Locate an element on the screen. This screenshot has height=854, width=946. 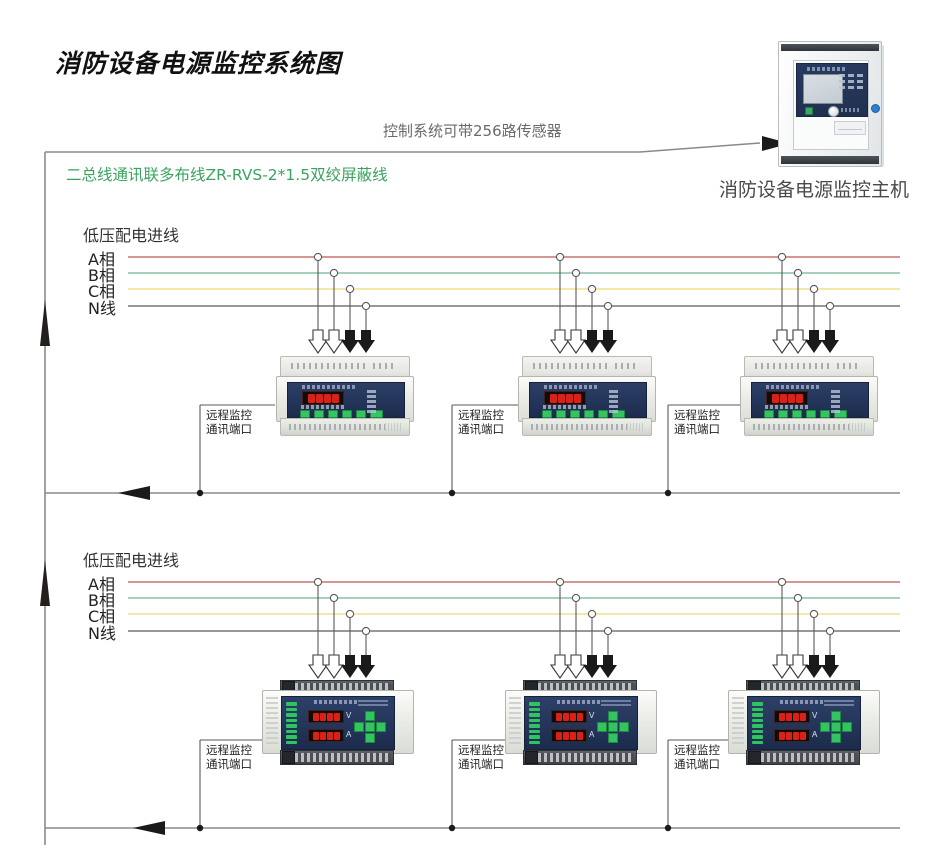
voltage-unit-label: V is located at coordinates (349, 715).